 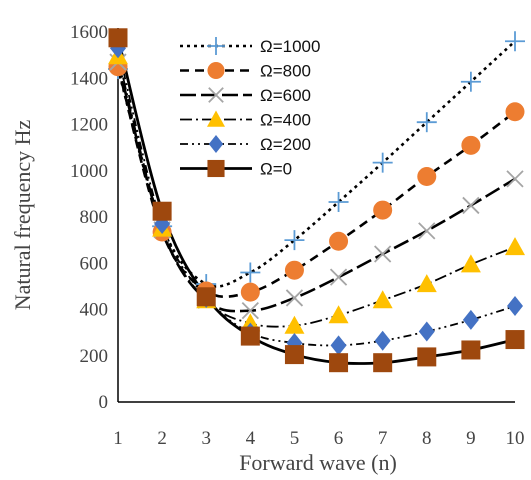 I want to click on x-tick-label: 1, so click(x=118, y=438).